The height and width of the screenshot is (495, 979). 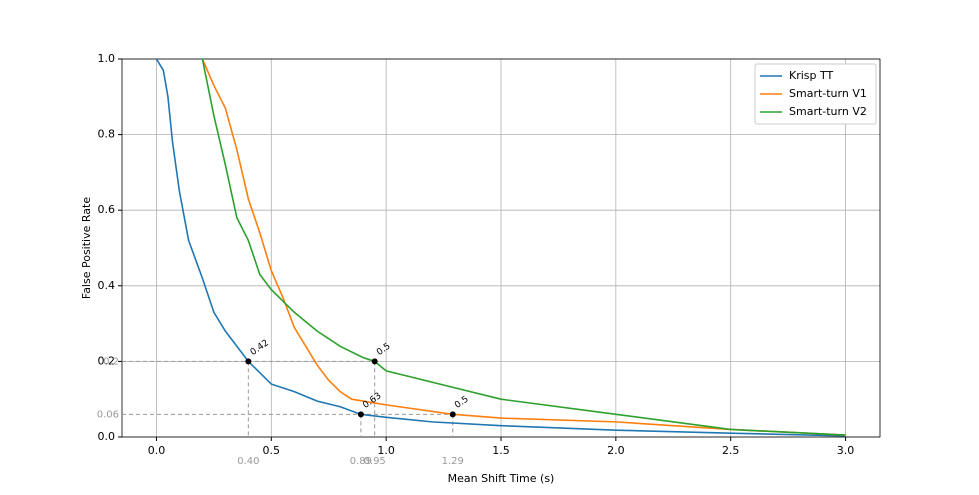 What do you see at coordinates (828, 111) in the screenshot?
I see `legend-label: Smart-turn V2` at bounding box center [828, 111].